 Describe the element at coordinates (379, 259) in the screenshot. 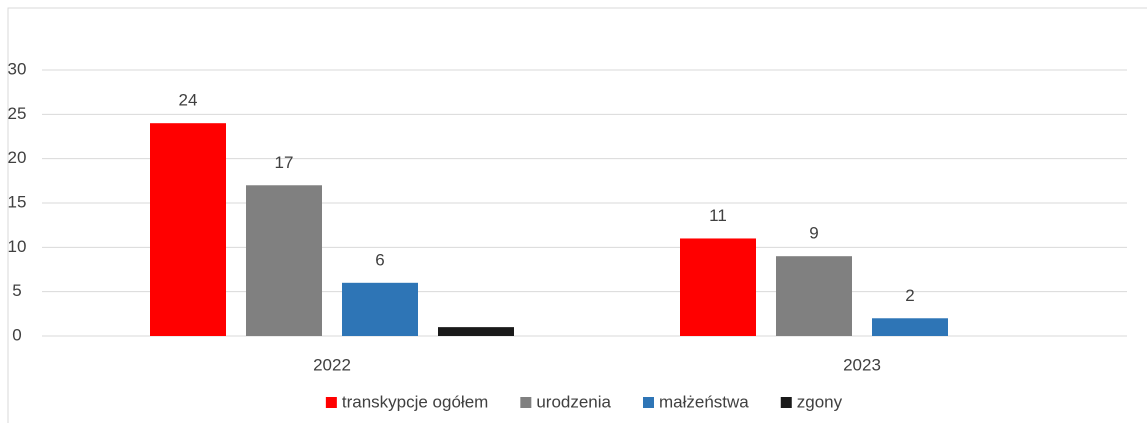

I see `data-label: 6` at that location.